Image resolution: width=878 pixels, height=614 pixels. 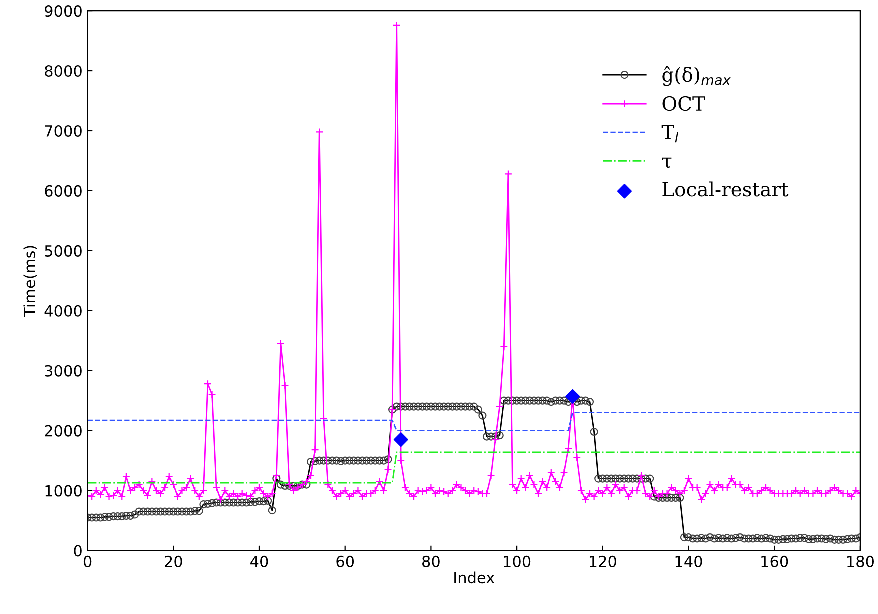 What do you see at coordinates (696, 76) in the screenshot?
I see `legend-label: ĝ(δ)$_{max}$` at bounding box center [696, 76].